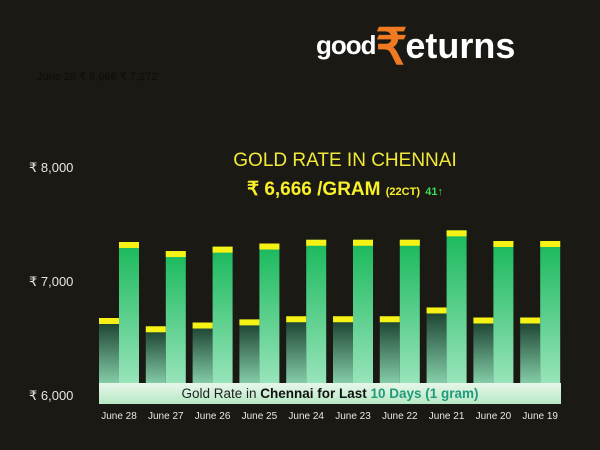 Image resolution: width=600 pixels, height=450 pixels. Describe the element at coordinates (346, 45) in the screenshot. I see `logo-good: good` at that location.